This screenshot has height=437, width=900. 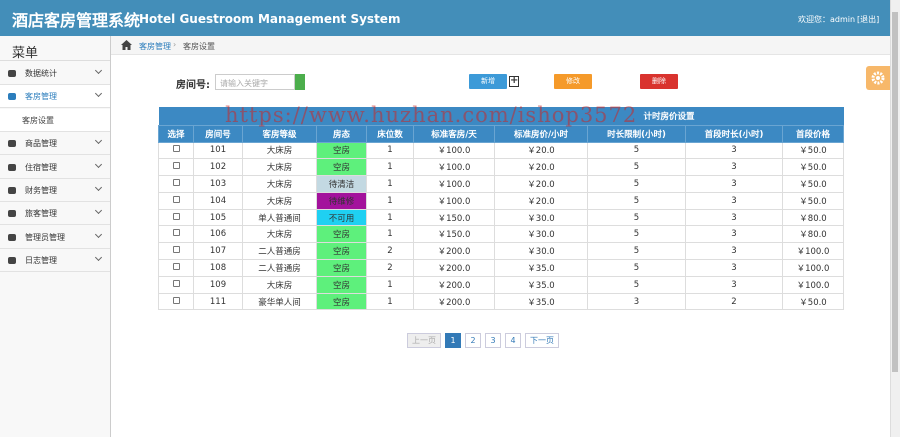 I want to click on table-cell: ￥30.0, so click(x=541, y=251).